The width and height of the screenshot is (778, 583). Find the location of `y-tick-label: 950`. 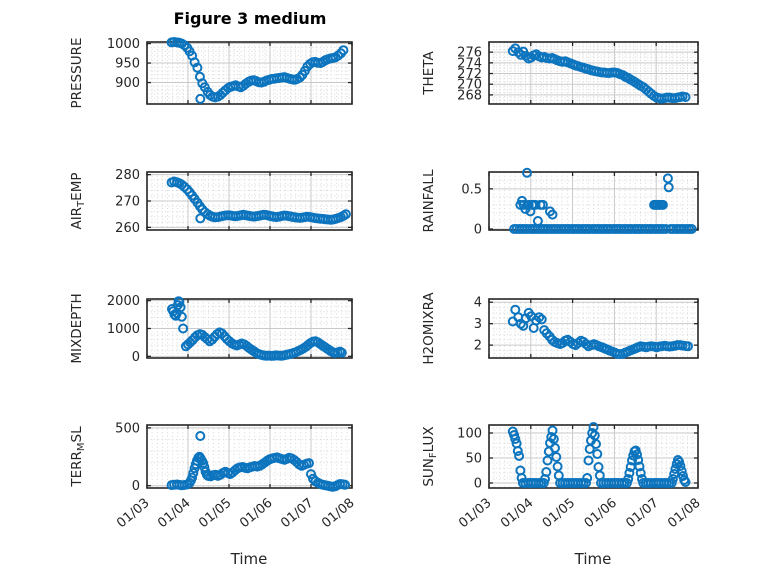

y-tick-label: 950 is located at coordinates (127, 64).